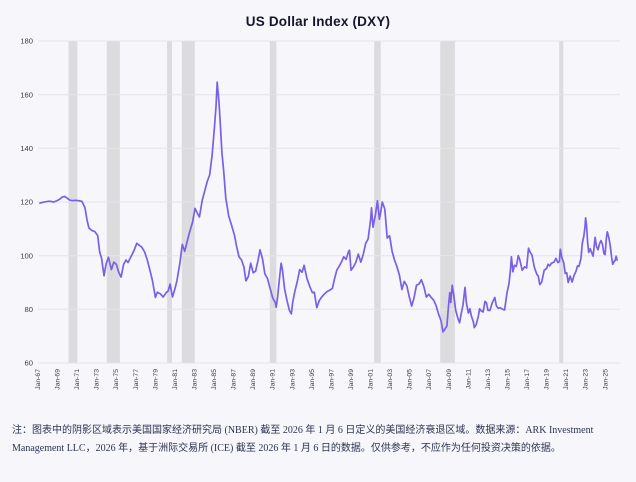 The image size is (636, 482). I want to click on svg-text: Jan-83, so click(195, 379).